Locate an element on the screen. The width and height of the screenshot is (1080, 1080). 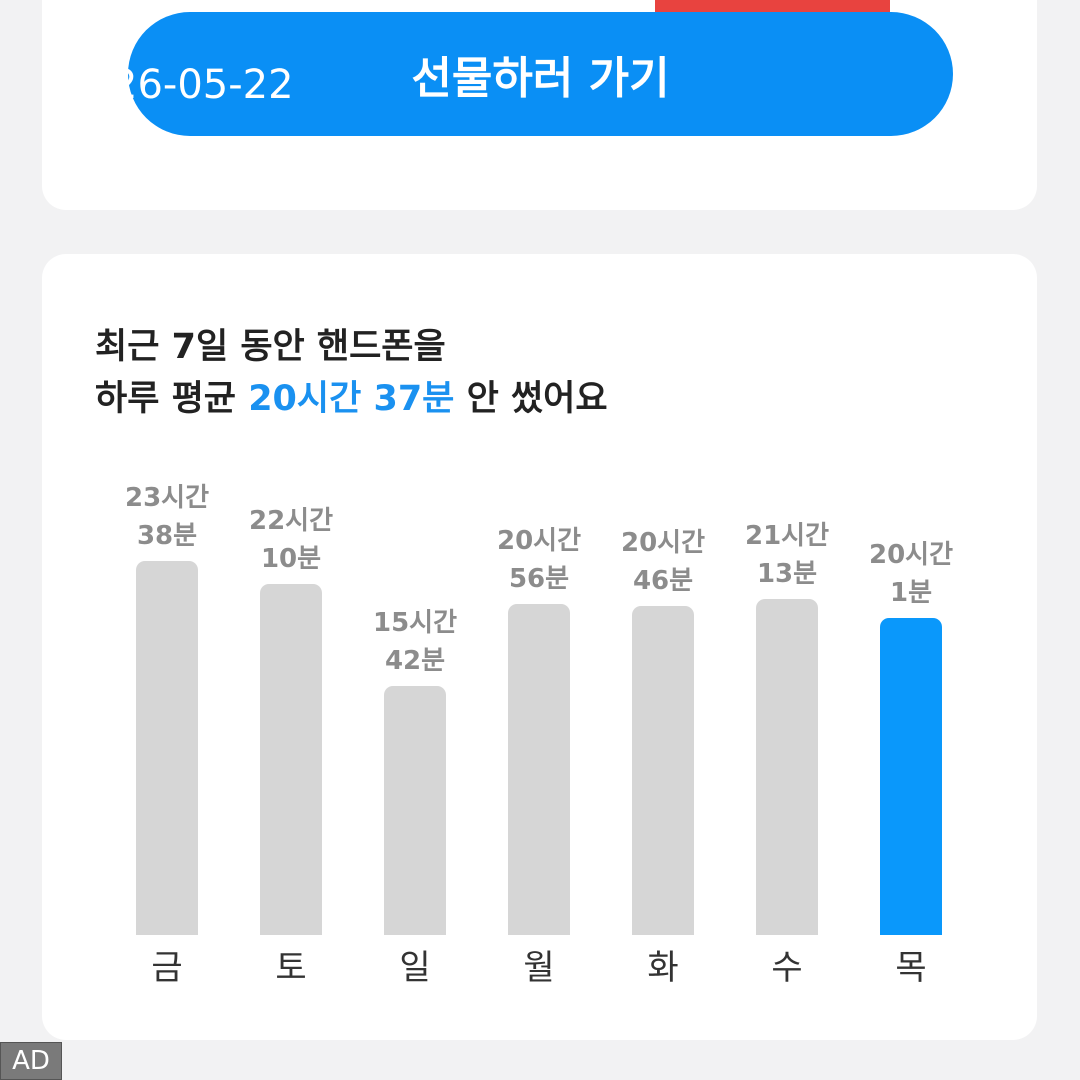
value-label: 20시간 1분 is located at coordinates (911, 574).